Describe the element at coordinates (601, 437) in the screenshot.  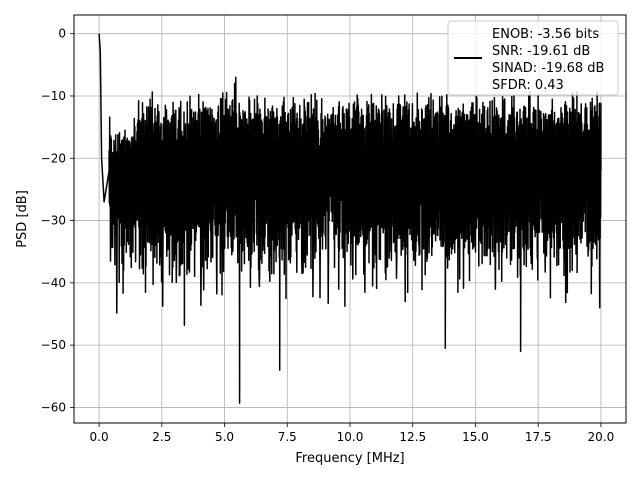
I see `x-tick-label: 20.0` at that location.